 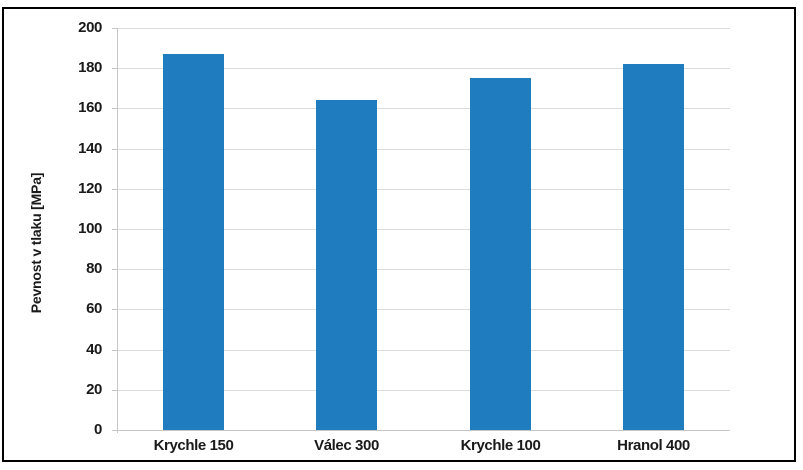 I want to click on y-axis-tick-label: 200, so click(x=90, y=27).